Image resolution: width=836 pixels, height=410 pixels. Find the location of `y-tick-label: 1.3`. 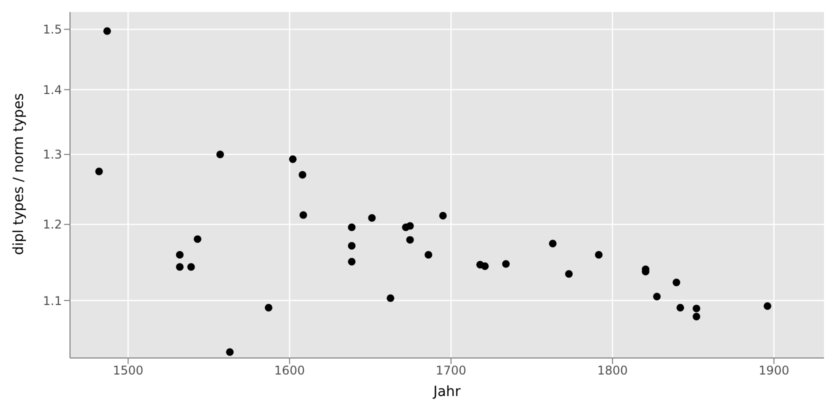

y-tick-label: 1.3 is located at coordinates (52, 155).